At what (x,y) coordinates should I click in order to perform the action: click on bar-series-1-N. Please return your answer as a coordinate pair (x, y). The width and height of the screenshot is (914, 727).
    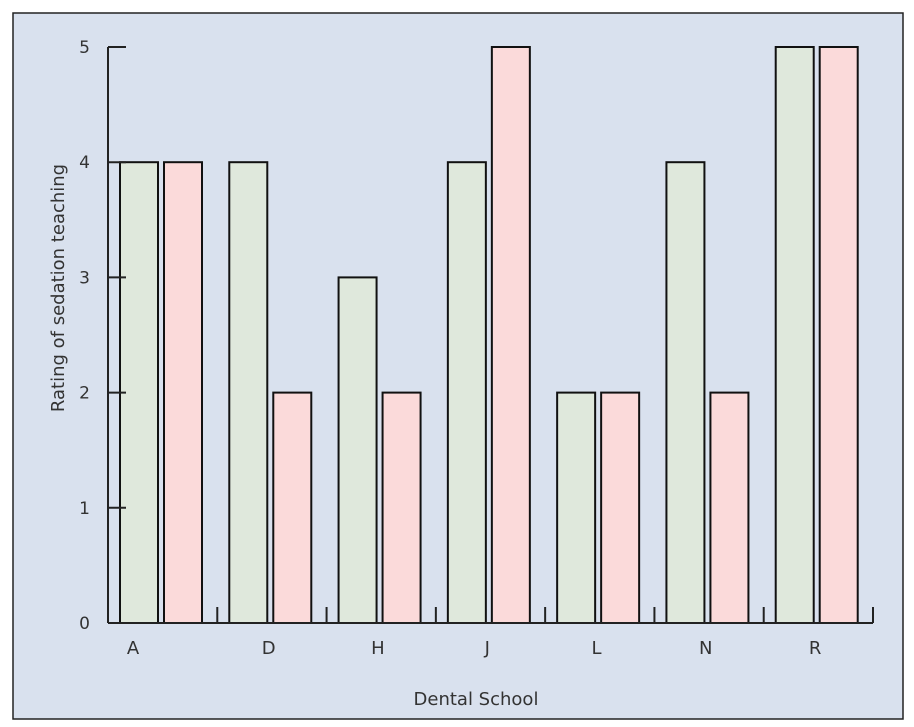
    Looking at the image, I should click on (685, 392).